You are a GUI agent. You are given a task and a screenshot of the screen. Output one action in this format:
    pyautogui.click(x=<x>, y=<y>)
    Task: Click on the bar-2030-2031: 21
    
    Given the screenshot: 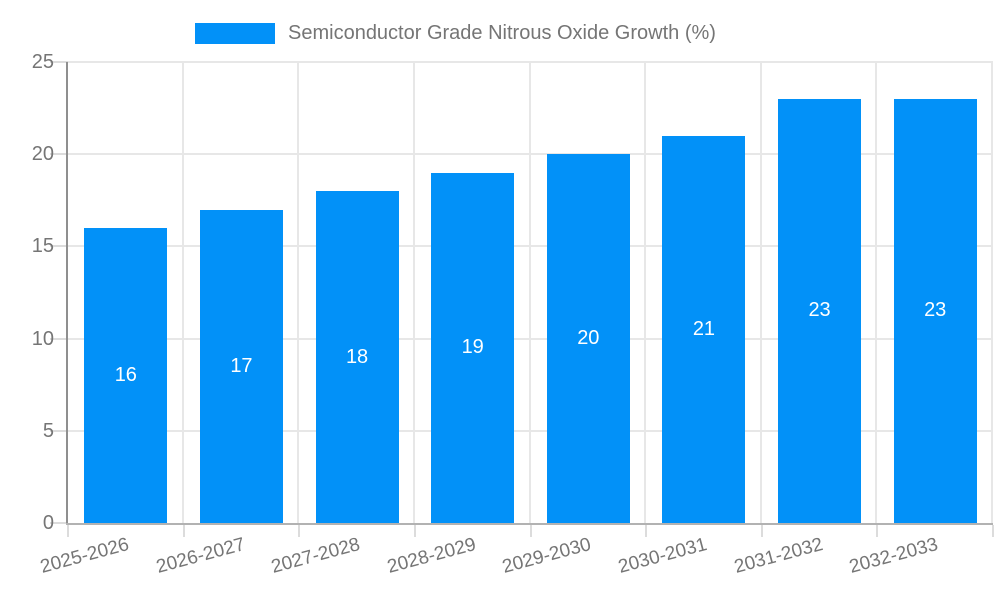 What is the action you would take?
    pyautogui.click(x=704, y=329)
    